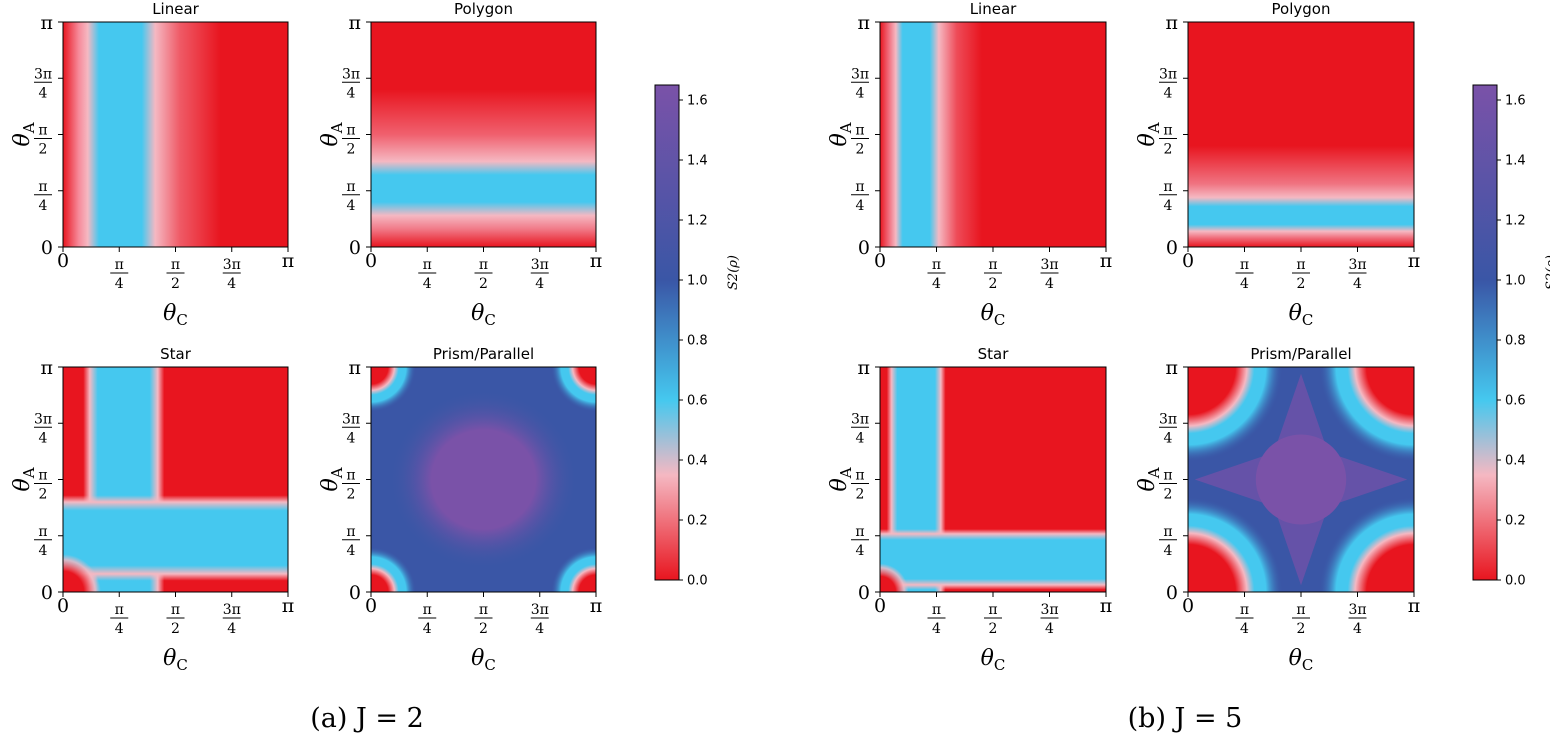 The width and height of the screenshot is (1550, 735). Describe the element at coordinates (483, 354) in the screenshot. I see `panel-title: Prism/Parallel` at that location.